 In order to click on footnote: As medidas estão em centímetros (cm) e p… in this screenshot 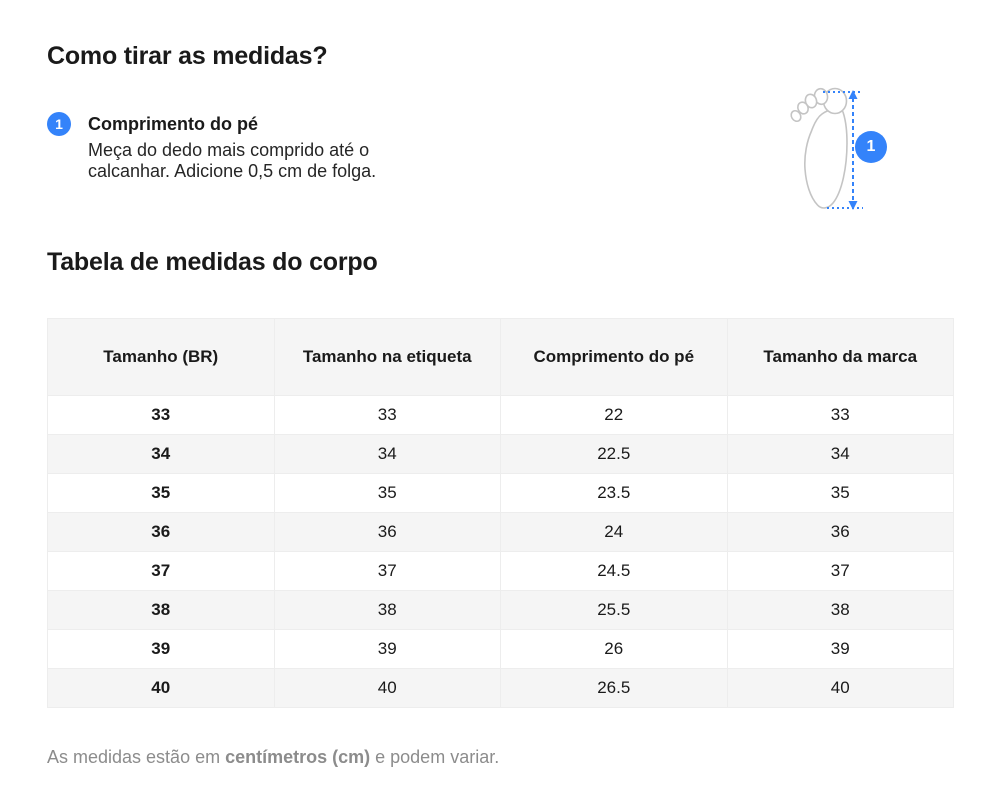, I will do `click(500, 757)`.